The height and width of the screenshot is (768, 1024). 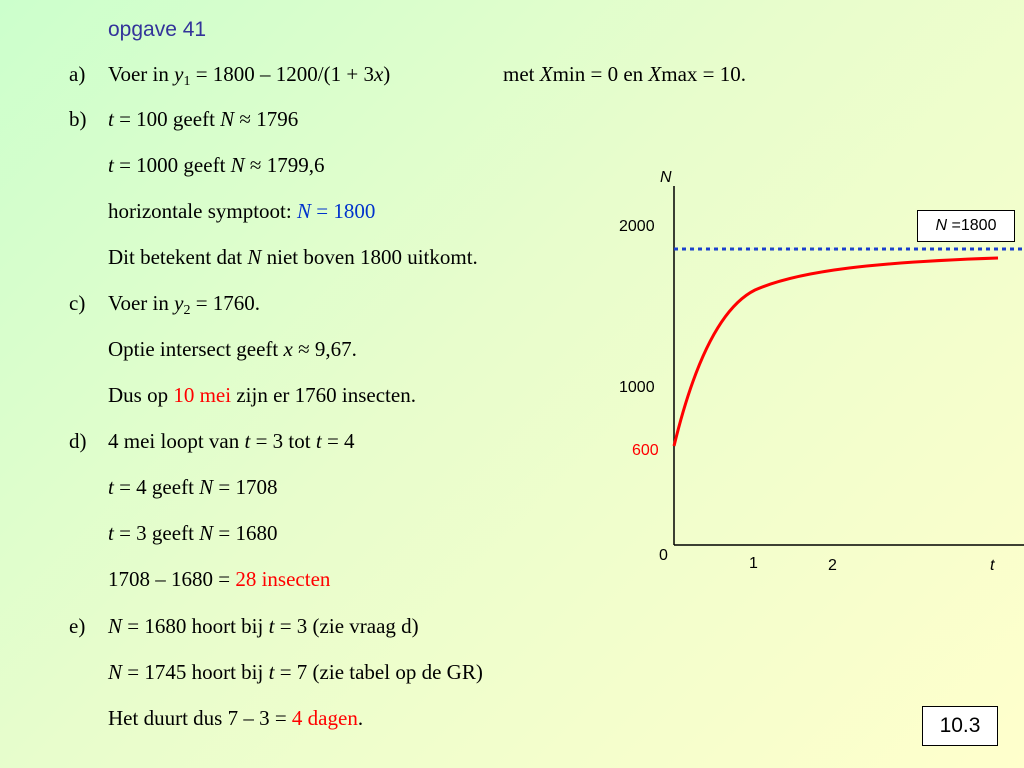 I want to click on y-tick-2000: 2000, so click(x=637, y=226).